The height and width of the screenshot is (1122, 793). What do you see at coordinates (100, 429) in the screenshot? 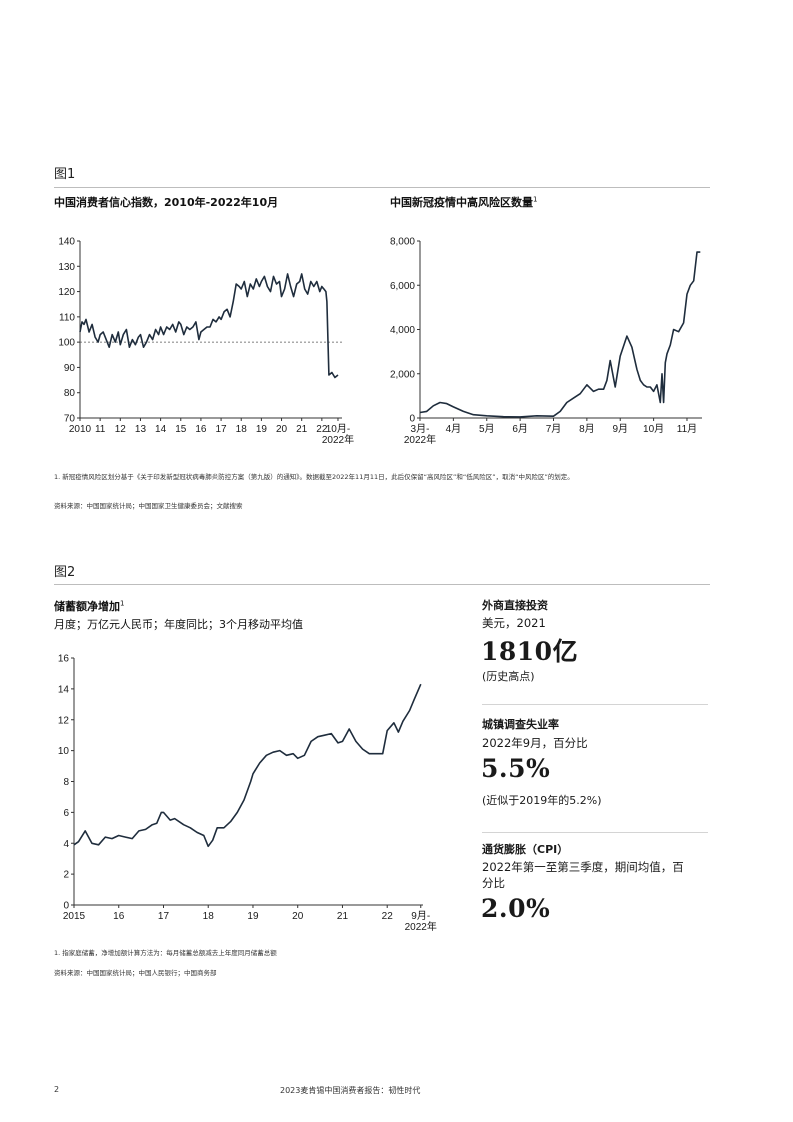
I see `x-tick-label: 11` at bounding box center [100, 429].